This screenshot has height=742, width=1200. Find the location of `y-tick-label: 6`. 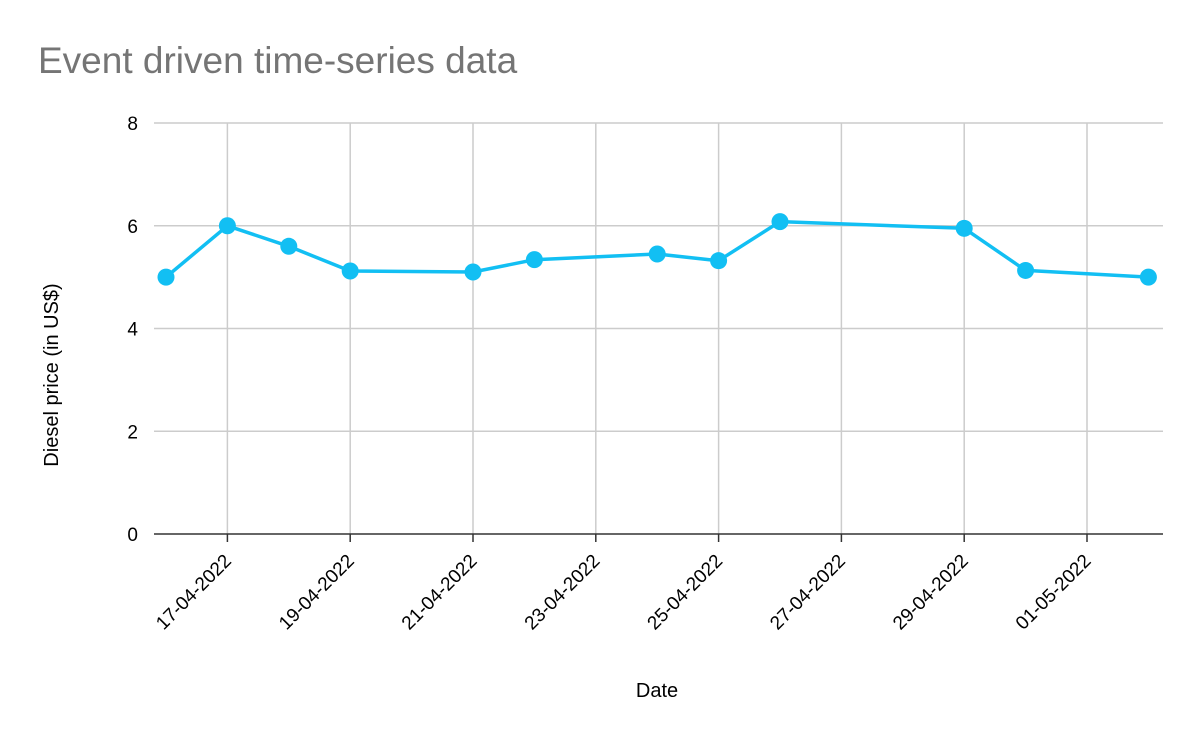

y-tick-label: 6 is located at coordinates (132, 227).